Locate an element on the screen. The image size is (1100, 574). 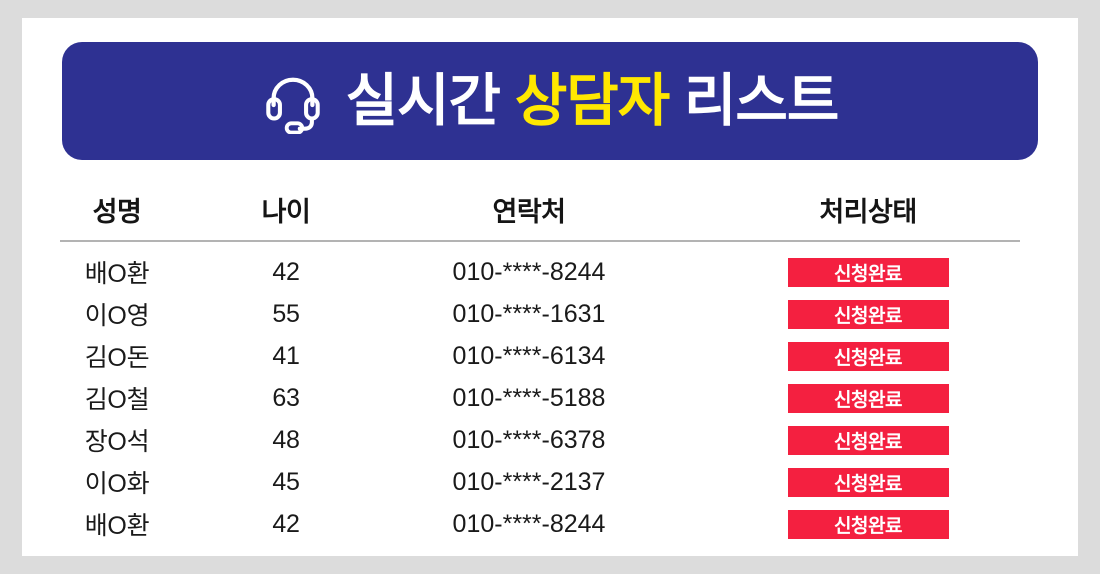
table-row: 이O화 45 010-****-2137 신청완료 is located at coordinates (550, 482).